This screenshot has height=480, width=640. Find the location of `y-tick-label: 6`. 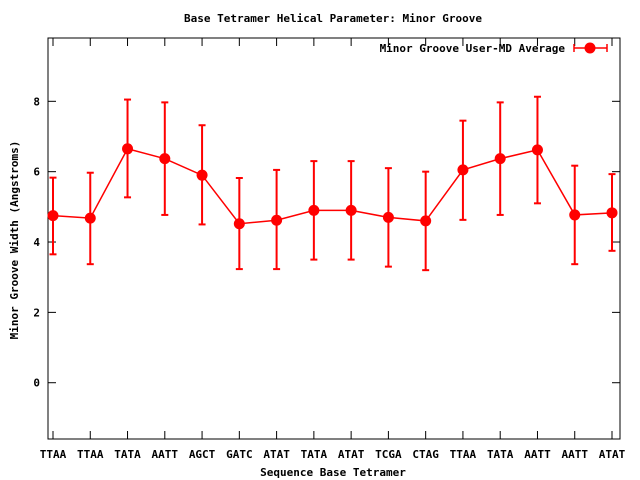

y-tick-label: 6 is located at coordinates (36, 172).